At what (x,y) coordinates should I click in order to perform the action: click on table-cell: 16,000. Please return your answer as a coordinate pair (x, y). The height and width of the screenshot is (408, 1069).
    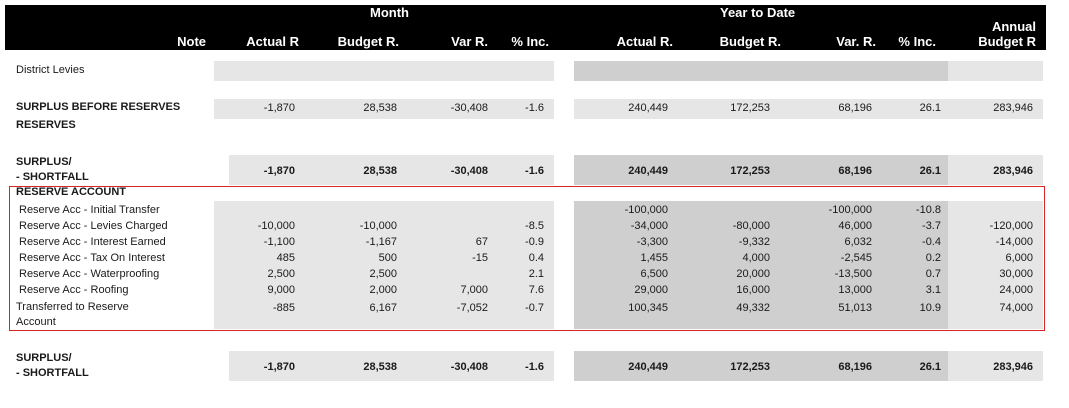
    Looking at the image, I should click on (753, 290).